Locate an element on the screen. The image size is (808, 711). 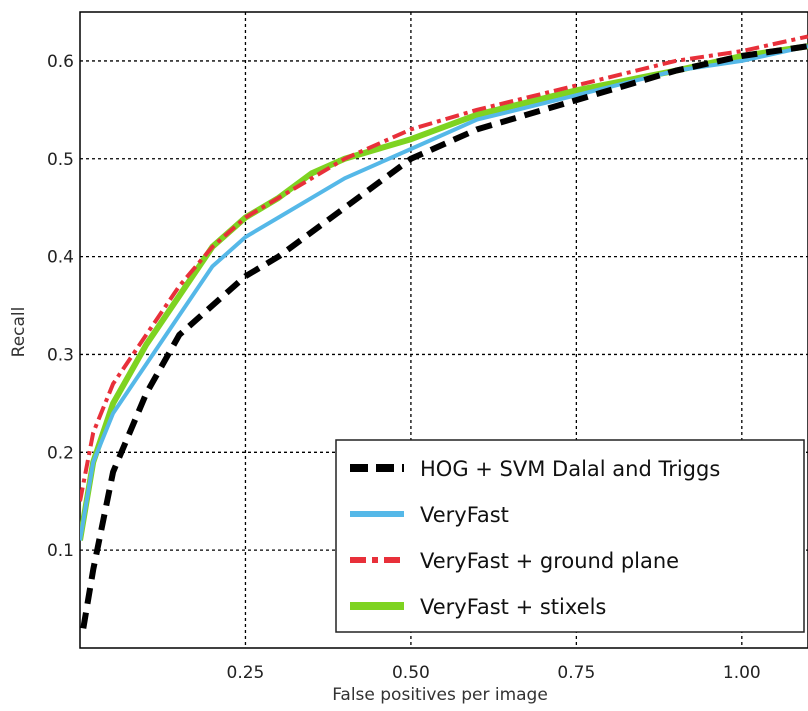
y-tick-label: 0.2 is located at coordinates (60, 453).